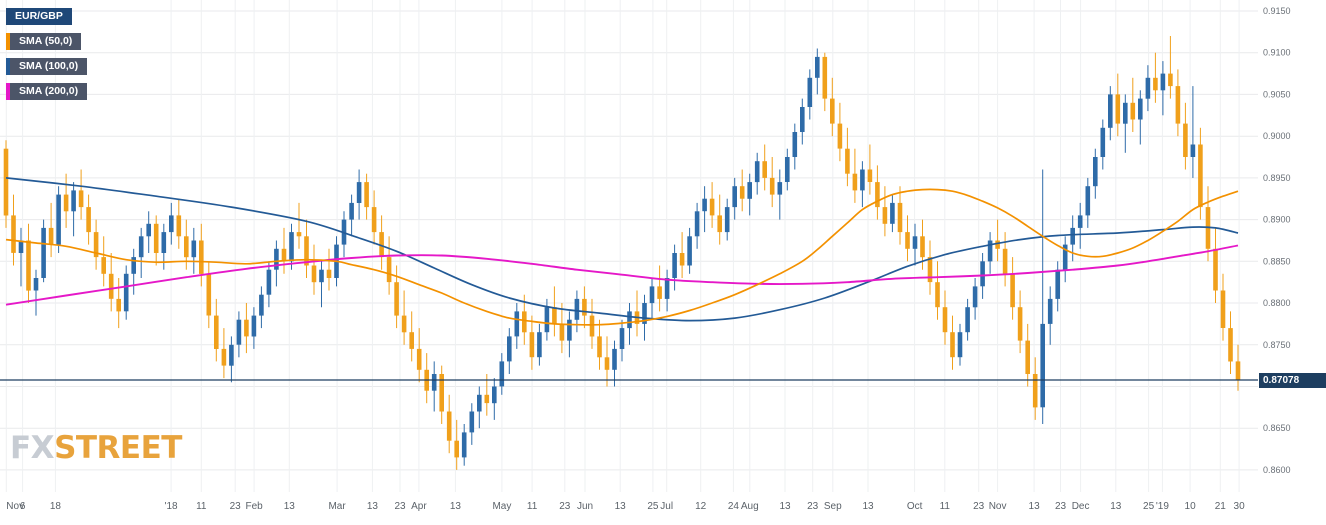  Describe the element at coordinates (666, 506) in the screenshot. I see `svg-text: Jul` at that location.